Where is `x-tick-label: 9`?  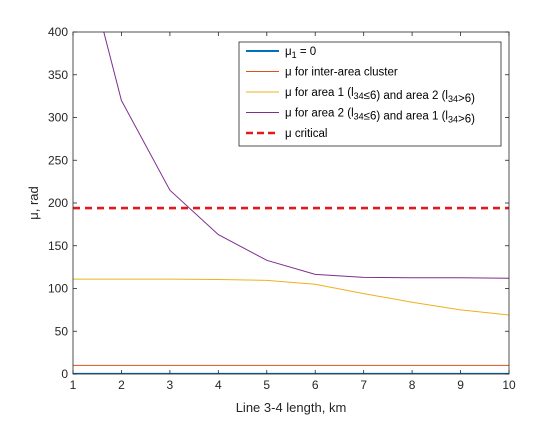 x-tick-label: 9 is located at coordinates (460, 385).